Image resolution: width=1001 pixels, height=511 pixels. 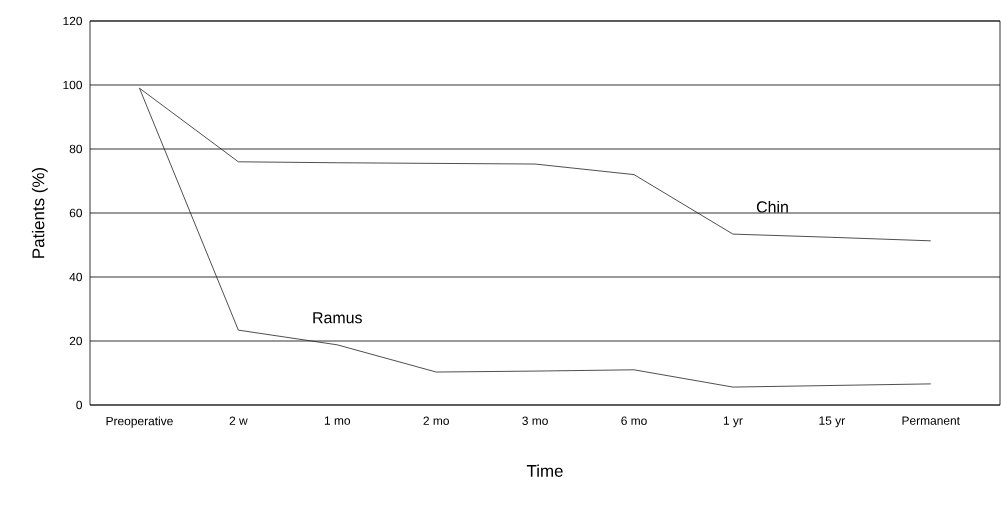 I want to click on x-tick-label: 3 mo, so click(x=535, y=420).